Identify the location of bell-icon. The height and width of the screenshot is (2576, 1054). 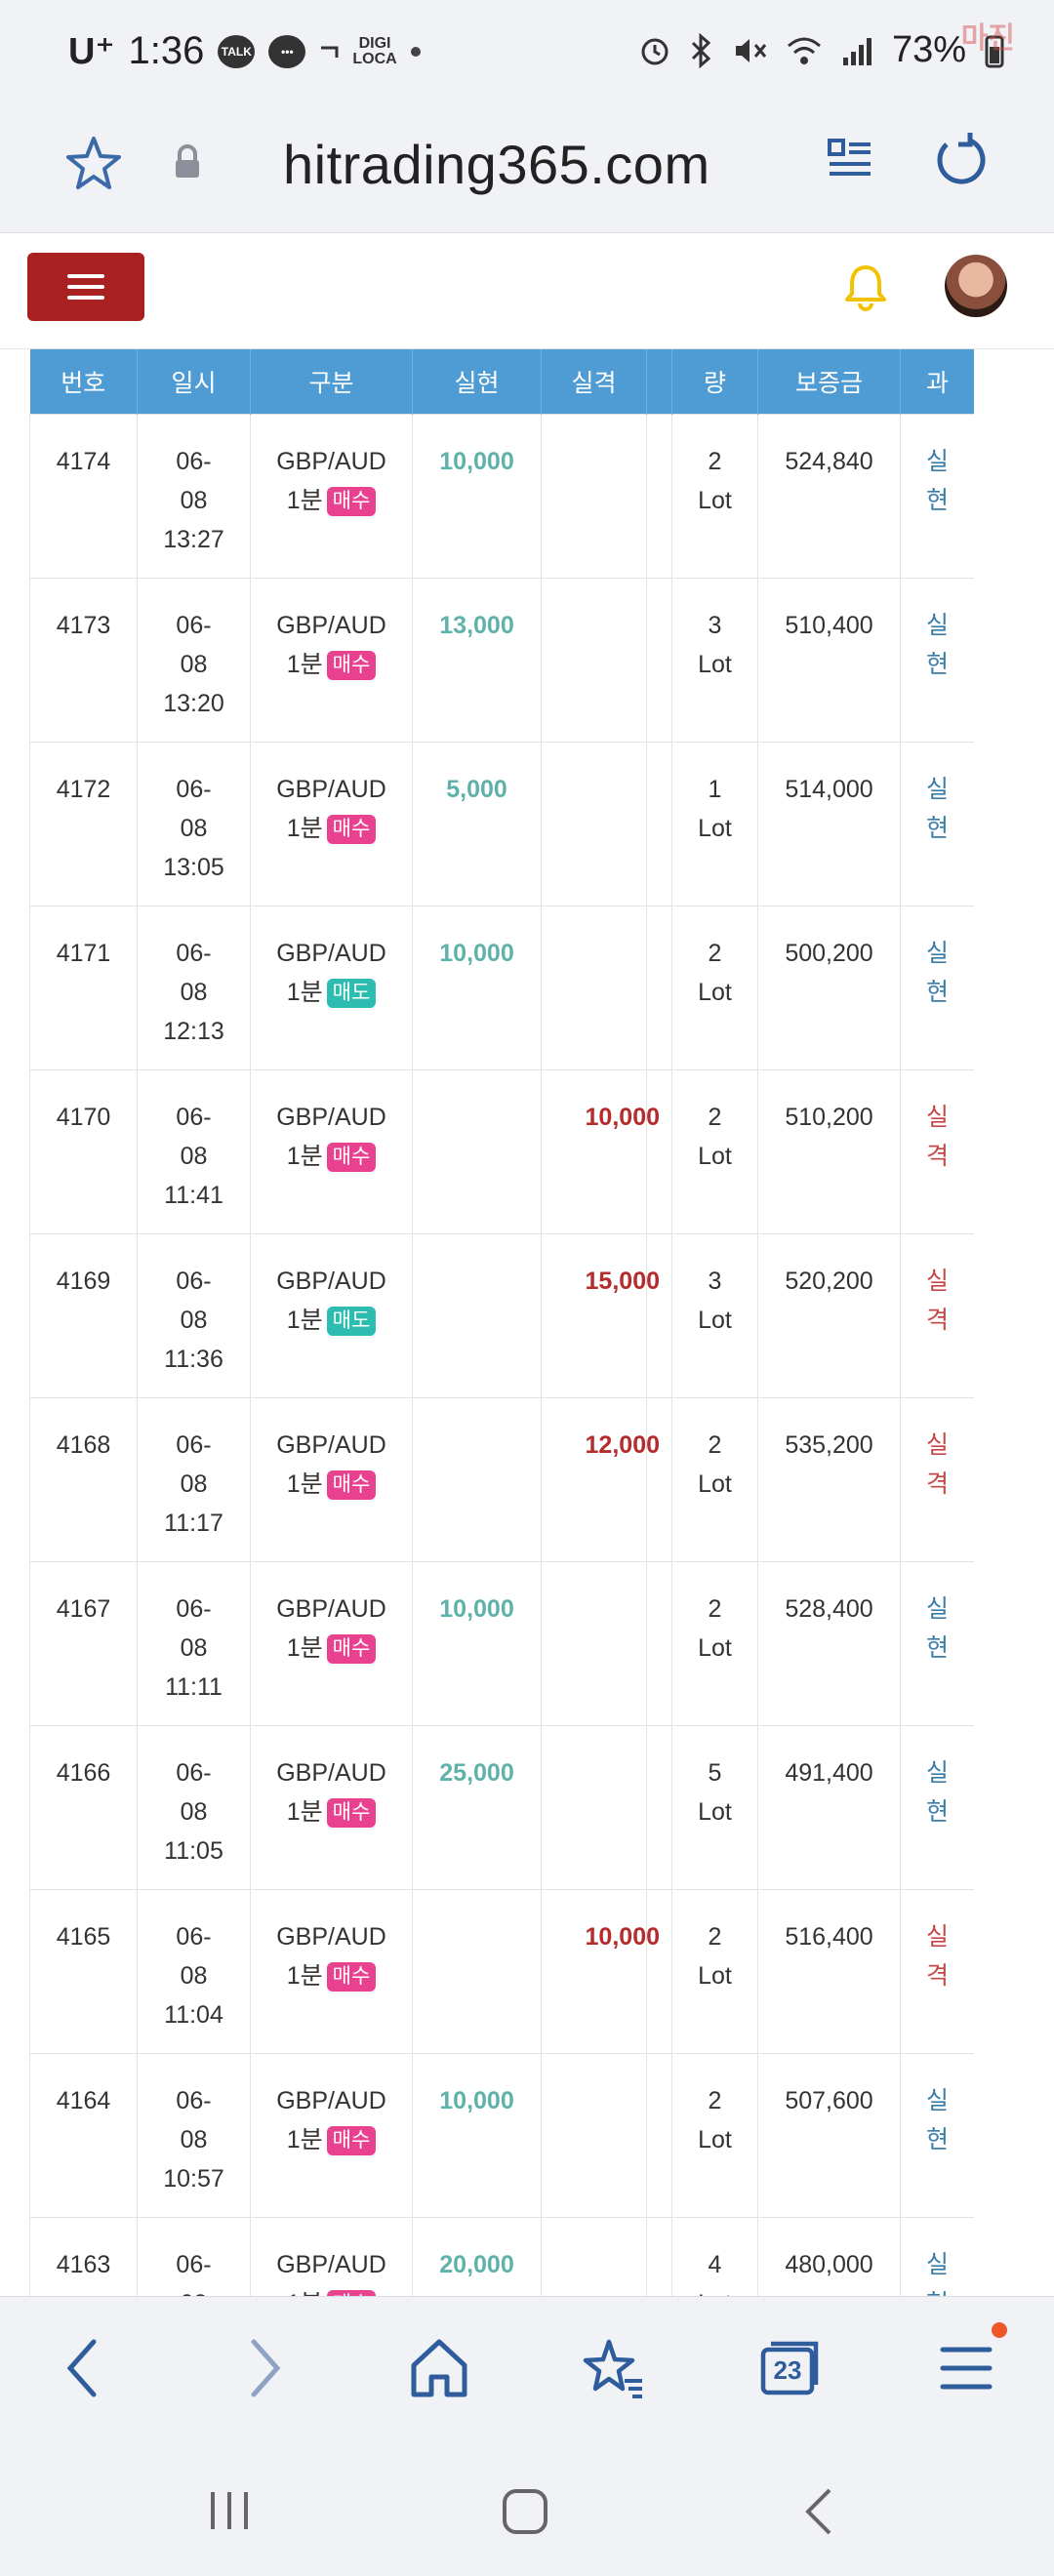
(866, 286).